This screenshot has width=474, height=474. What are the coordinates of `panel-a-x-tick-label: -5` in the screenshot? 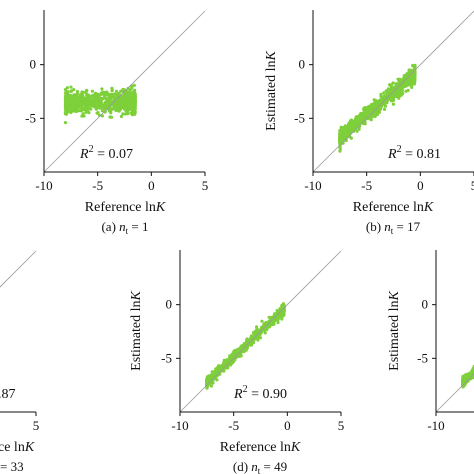 It's located at (97, 185).